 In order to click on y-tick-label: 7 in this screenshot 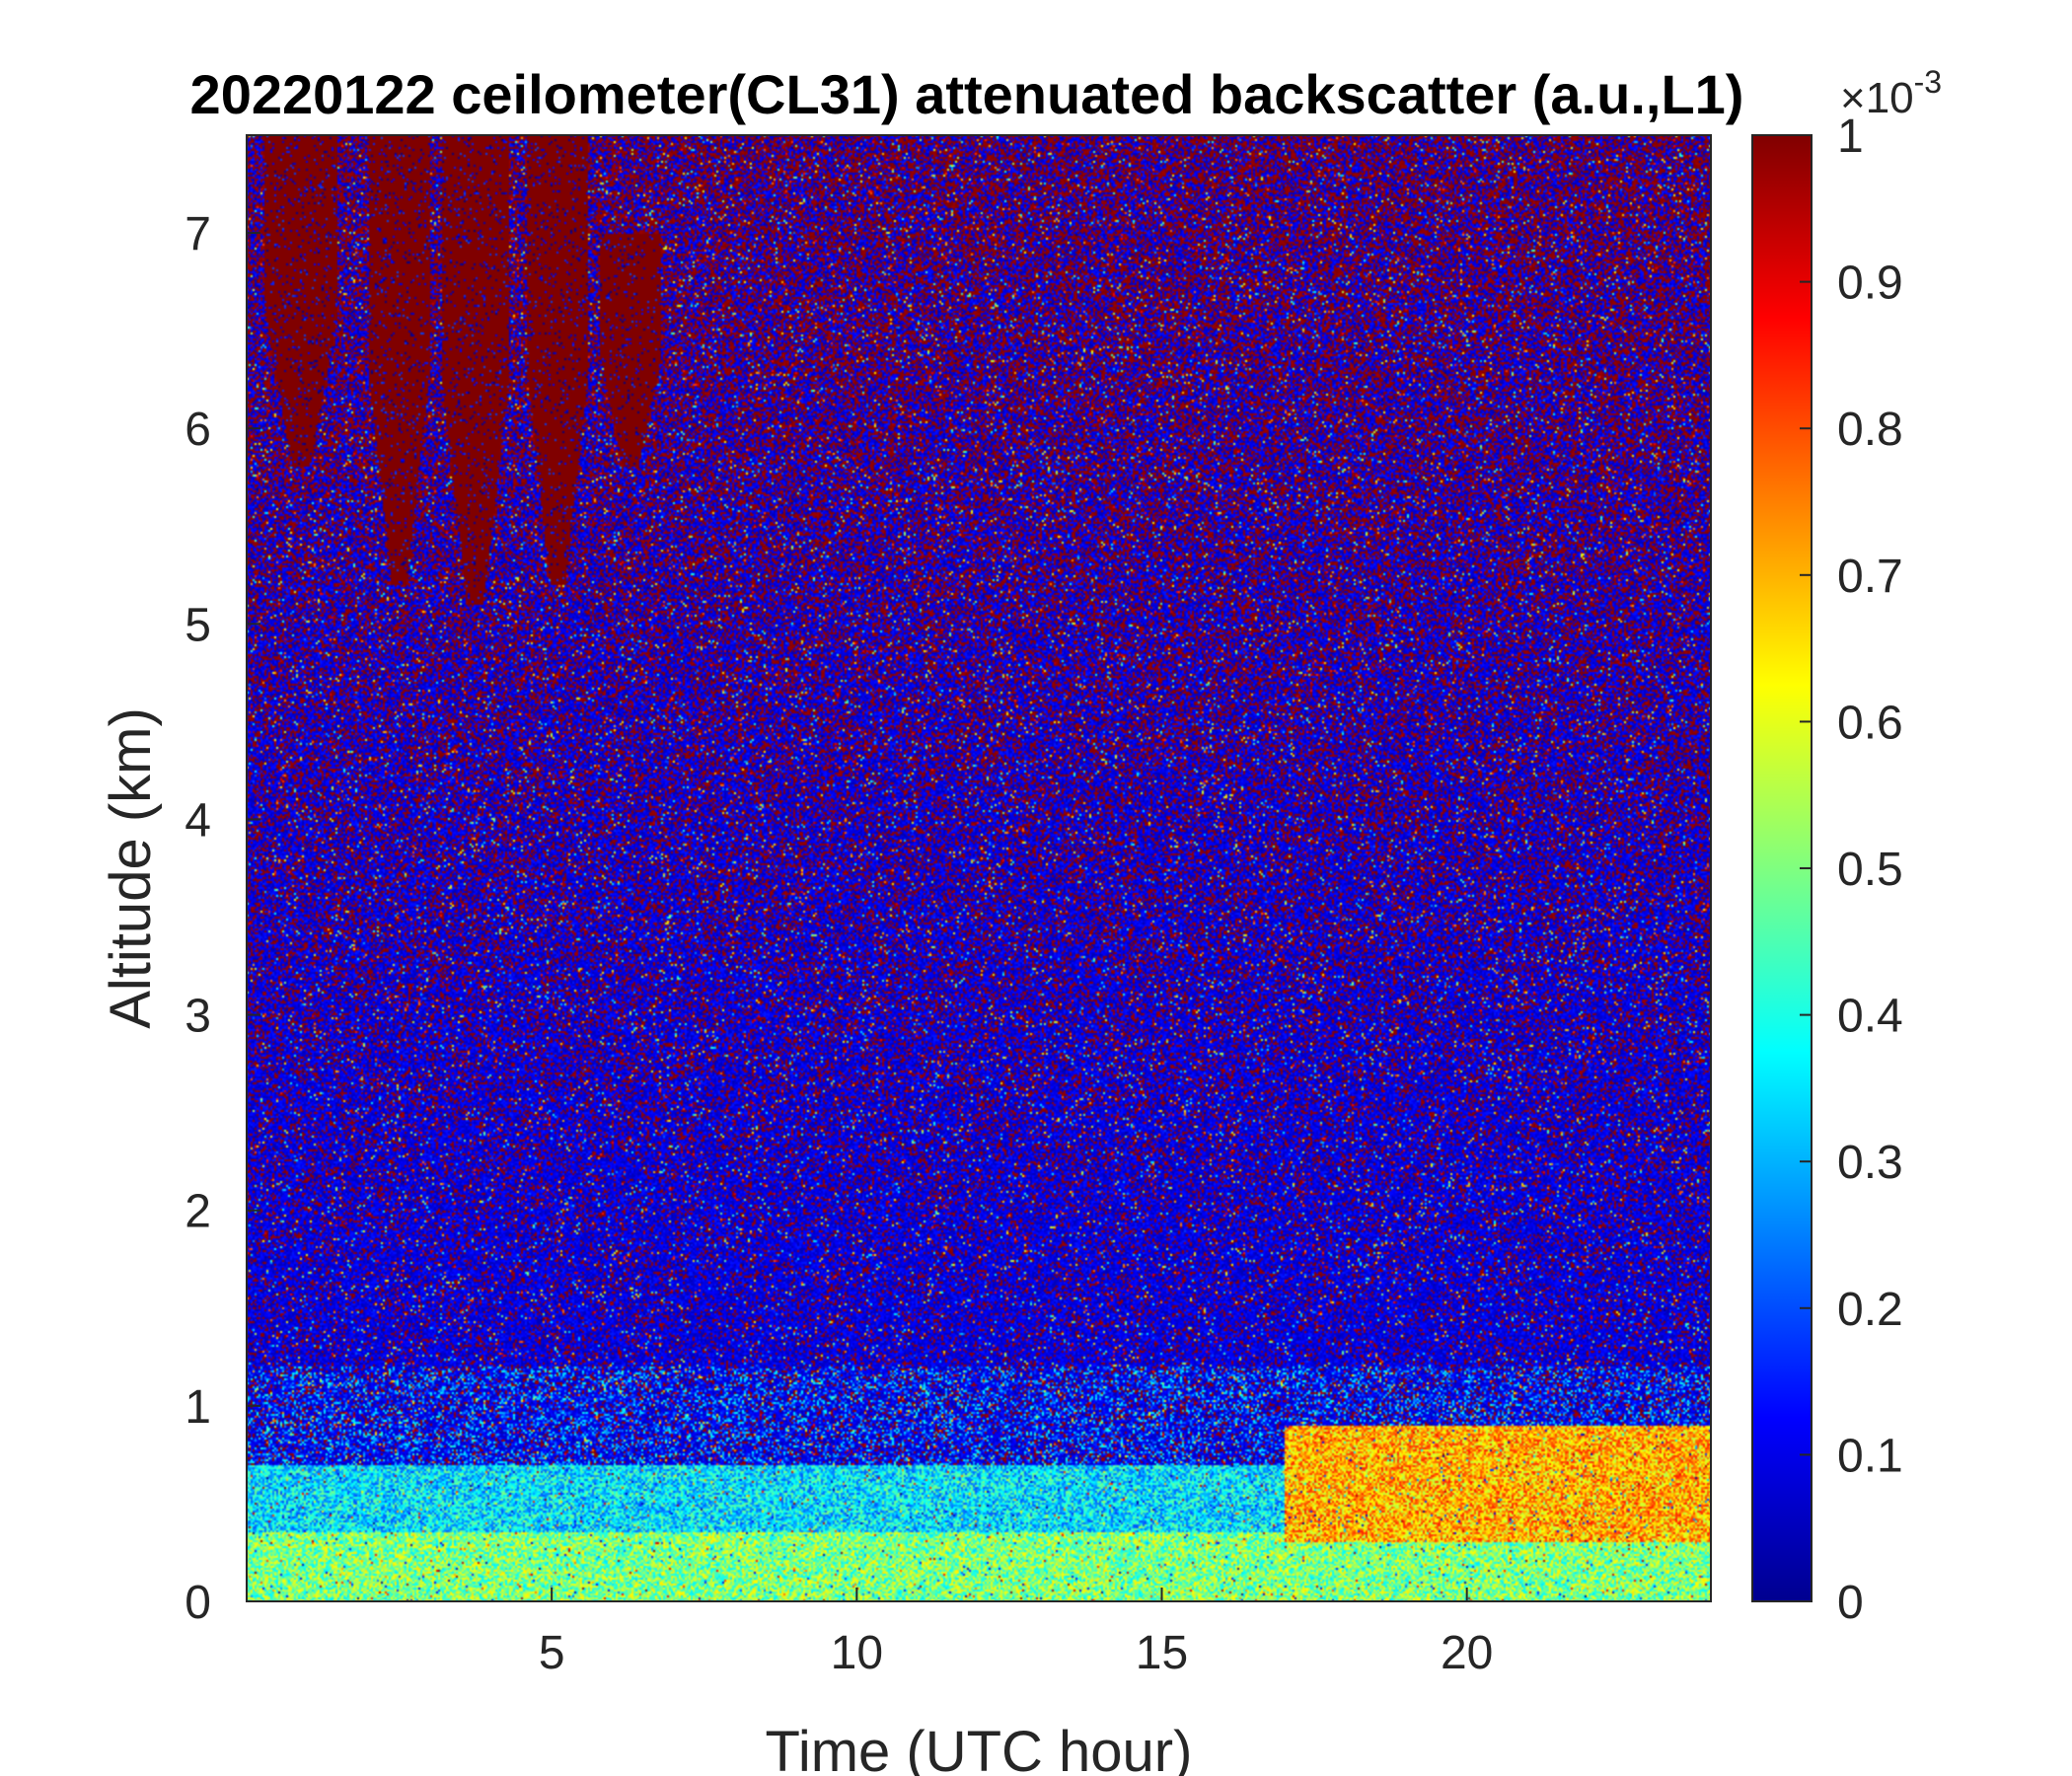, I will do `click(198, 234)`.